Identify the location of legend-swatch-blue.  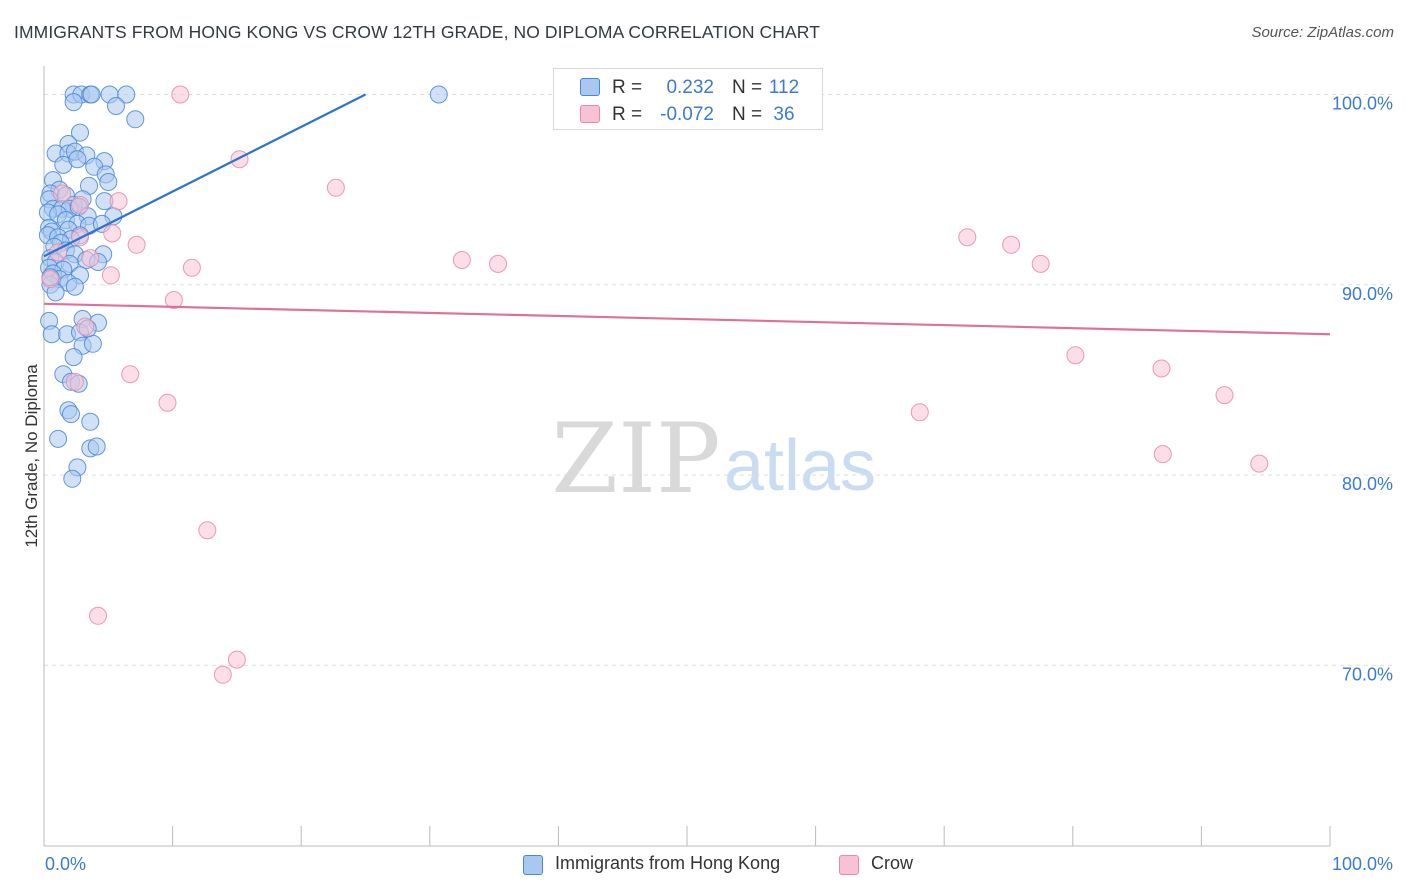
(533, 865).